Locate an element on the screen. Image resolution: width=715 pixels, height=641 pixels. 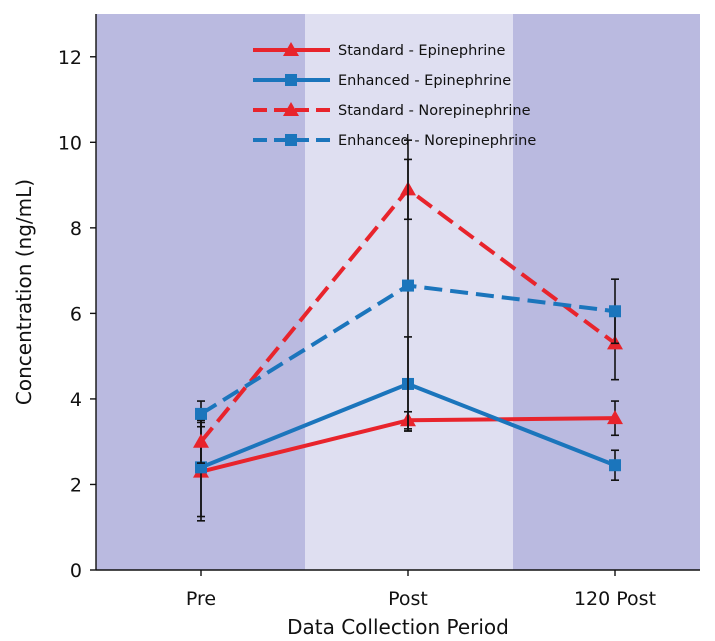
legend-item: Standard - Norepinephrine is located at coordinates (392, 110).